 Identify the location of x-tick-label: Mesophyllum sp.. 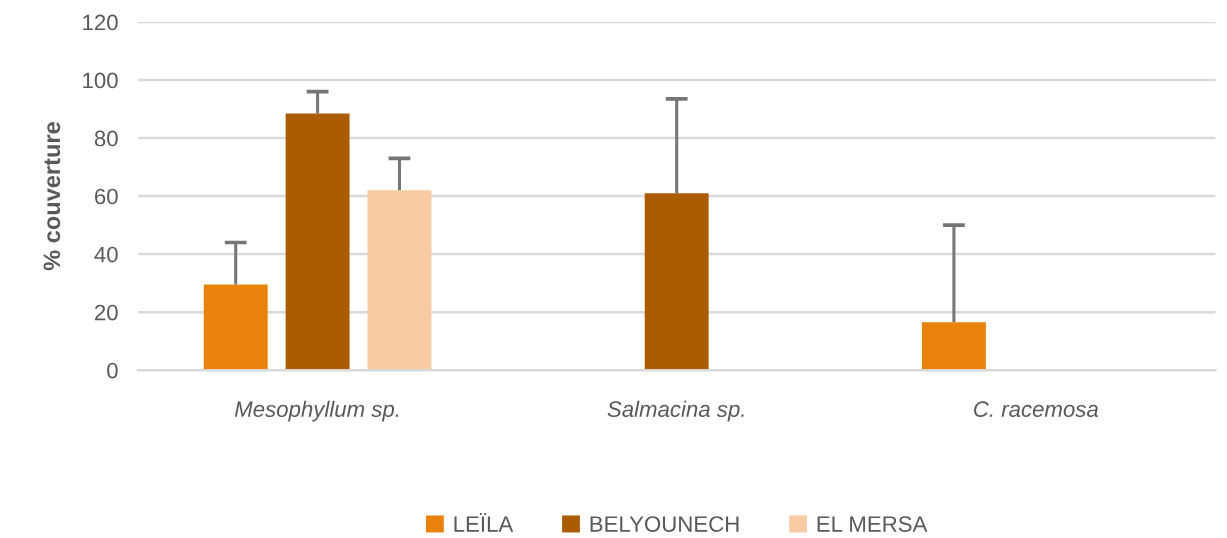
(316, 411).